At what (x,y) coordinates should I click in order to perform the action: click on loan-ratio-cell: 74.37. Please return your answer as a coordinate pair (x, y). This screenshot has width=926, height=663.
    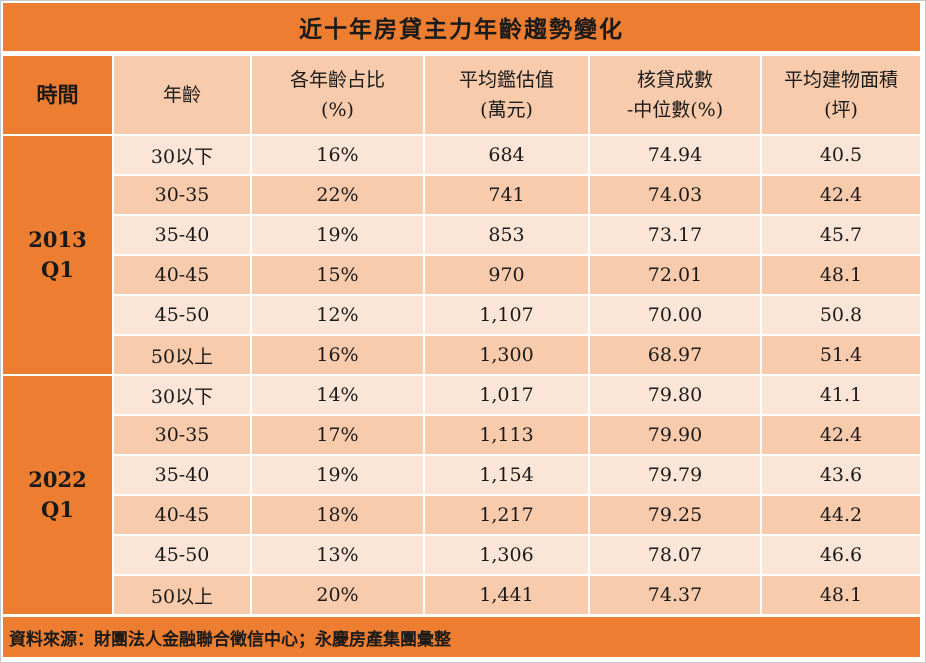
    Looking at the image, I should click on (676, 596).